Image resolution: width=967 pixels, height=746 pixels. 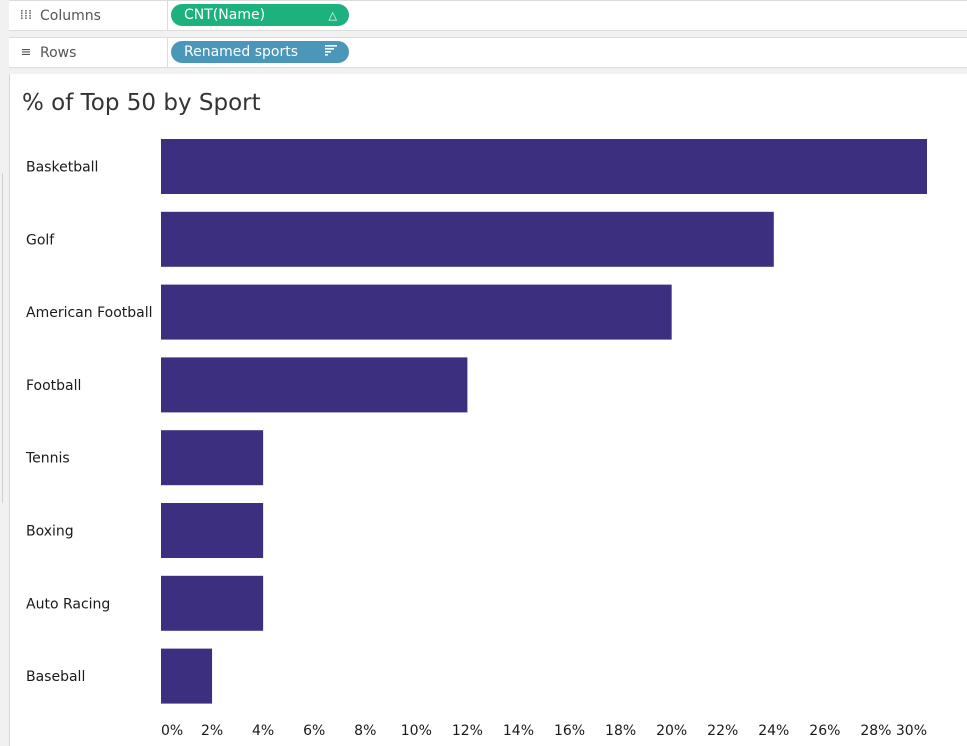 I want to click on bar-basketball, so click(x=544, y=166).